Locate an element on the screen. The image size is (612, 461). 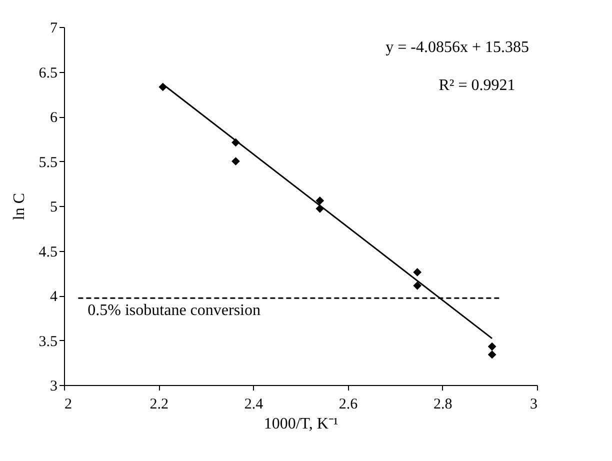
annotation: y = -4.0856x + 15.385 is located at coordinates (457, 47).